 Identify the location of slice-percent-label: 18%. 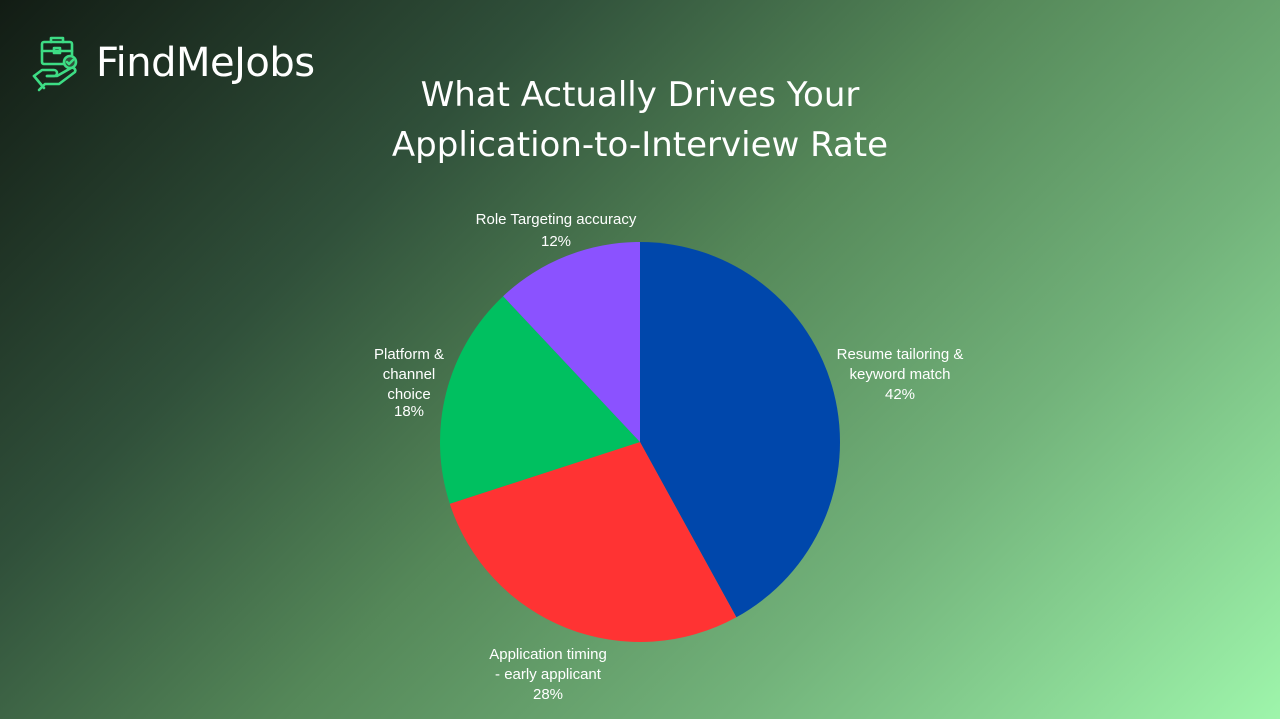
(409, 411).